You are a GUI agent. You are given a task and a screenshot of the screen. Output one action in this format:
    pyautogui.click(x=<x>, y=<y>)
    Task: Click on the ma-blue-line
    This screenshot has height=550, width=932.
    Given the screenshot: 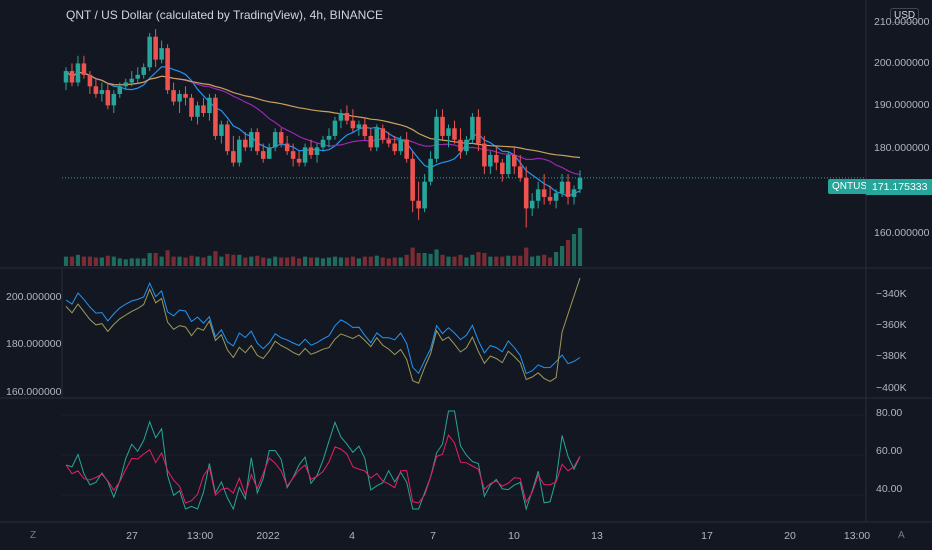 What is the action you would take?
    pyautogui.click(x=323, y=131)
    